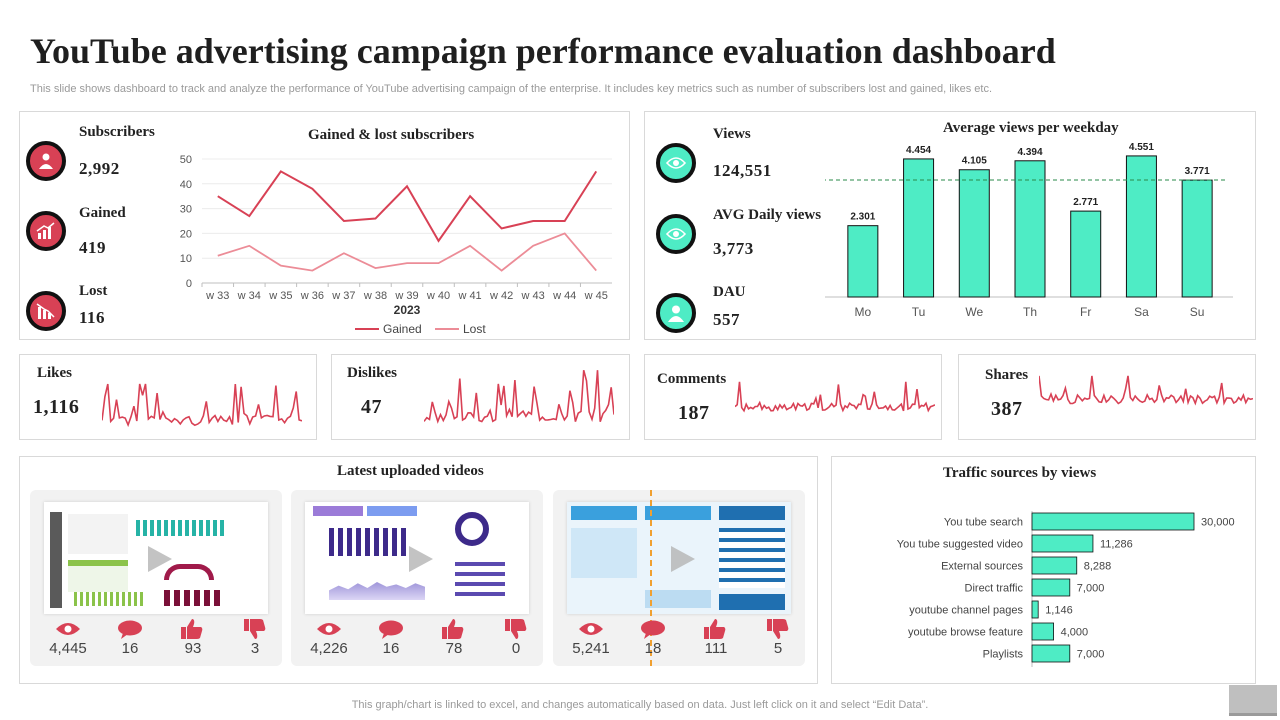 The width and height of the screenshot is (1280, 720). I want to click on category-label: Direct traffic, so click(994, 589).